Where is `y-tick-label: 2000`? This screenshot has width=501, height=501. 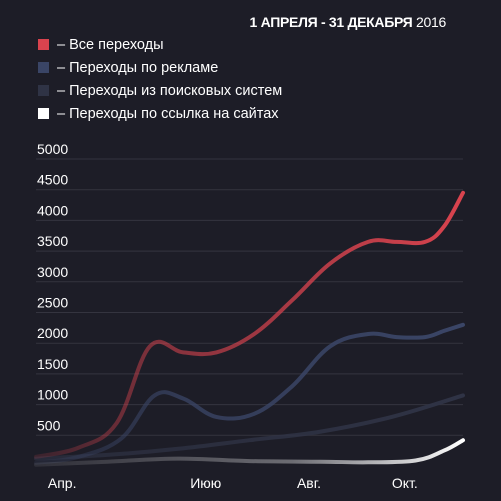
y-tick-label: 2000 is located at coordinates (52, 333).